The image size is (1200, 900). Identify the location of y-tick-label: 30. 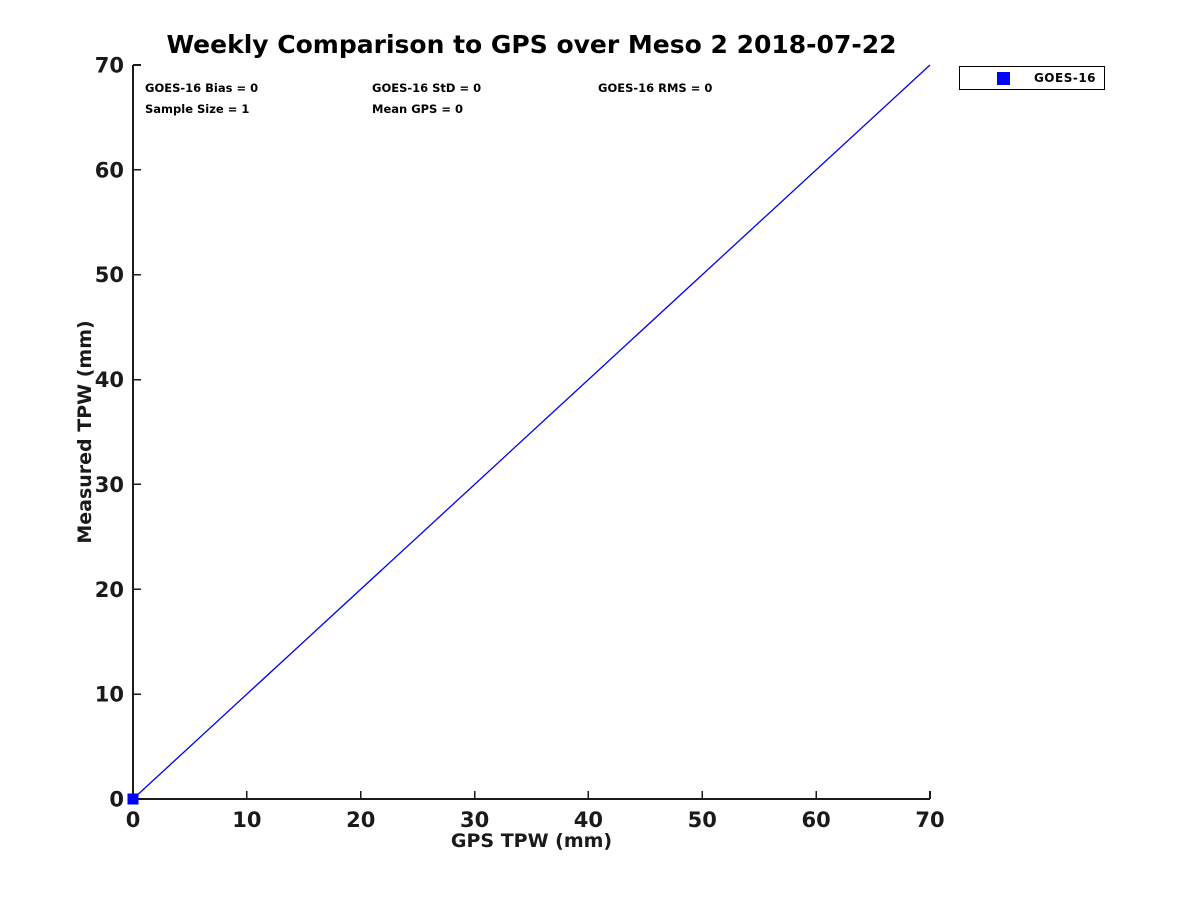
(109, 485).